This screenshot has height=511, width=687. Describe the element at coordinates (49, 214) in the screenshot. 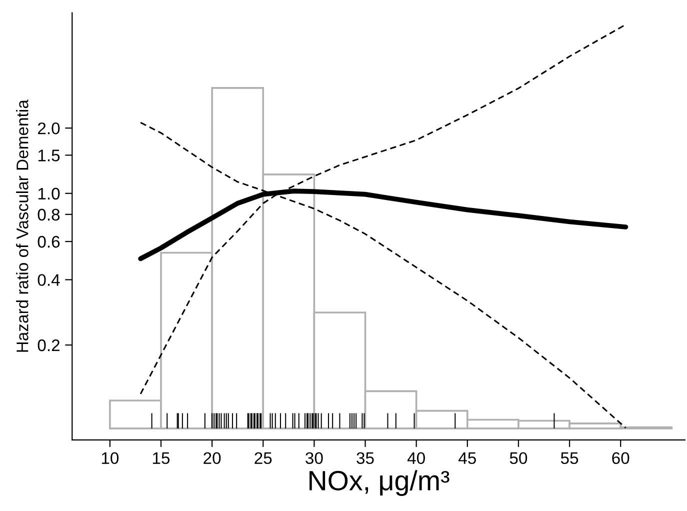

I see `y-tick-label: 0.8` at that location.